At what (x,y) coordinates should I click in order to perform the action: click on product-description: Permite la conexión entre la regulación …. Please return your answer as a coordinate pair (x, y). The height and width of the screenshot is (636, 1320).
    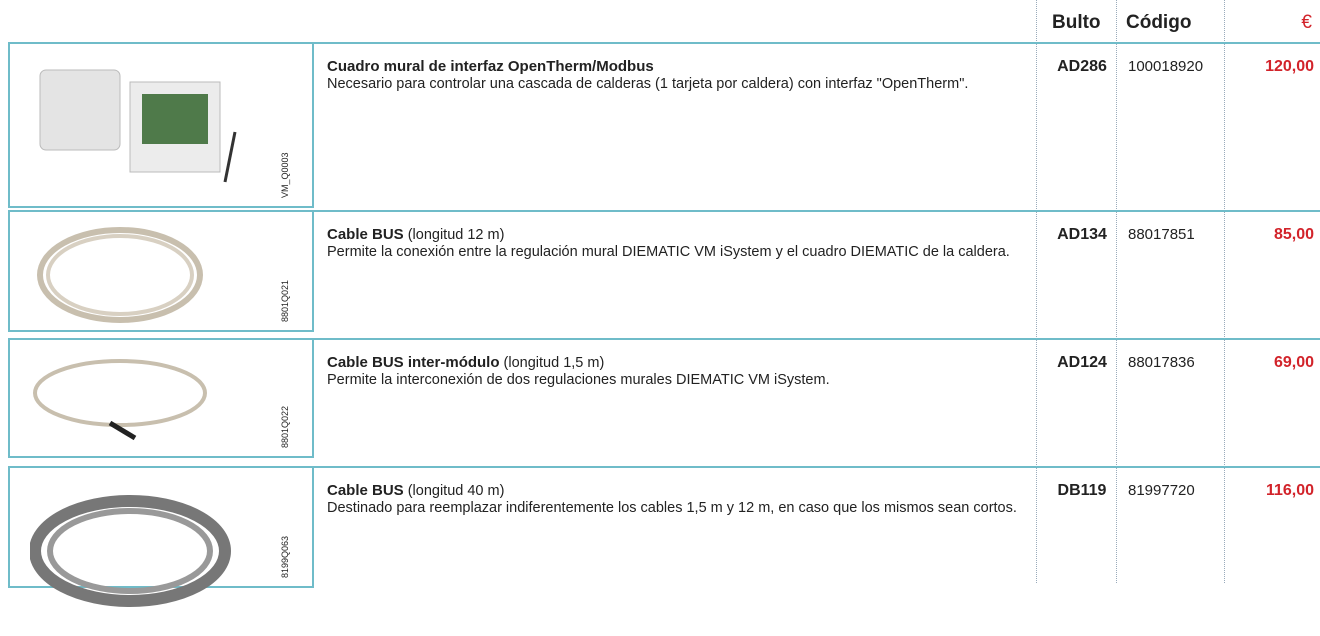
    Looking at the image, I should click on (668, 252).